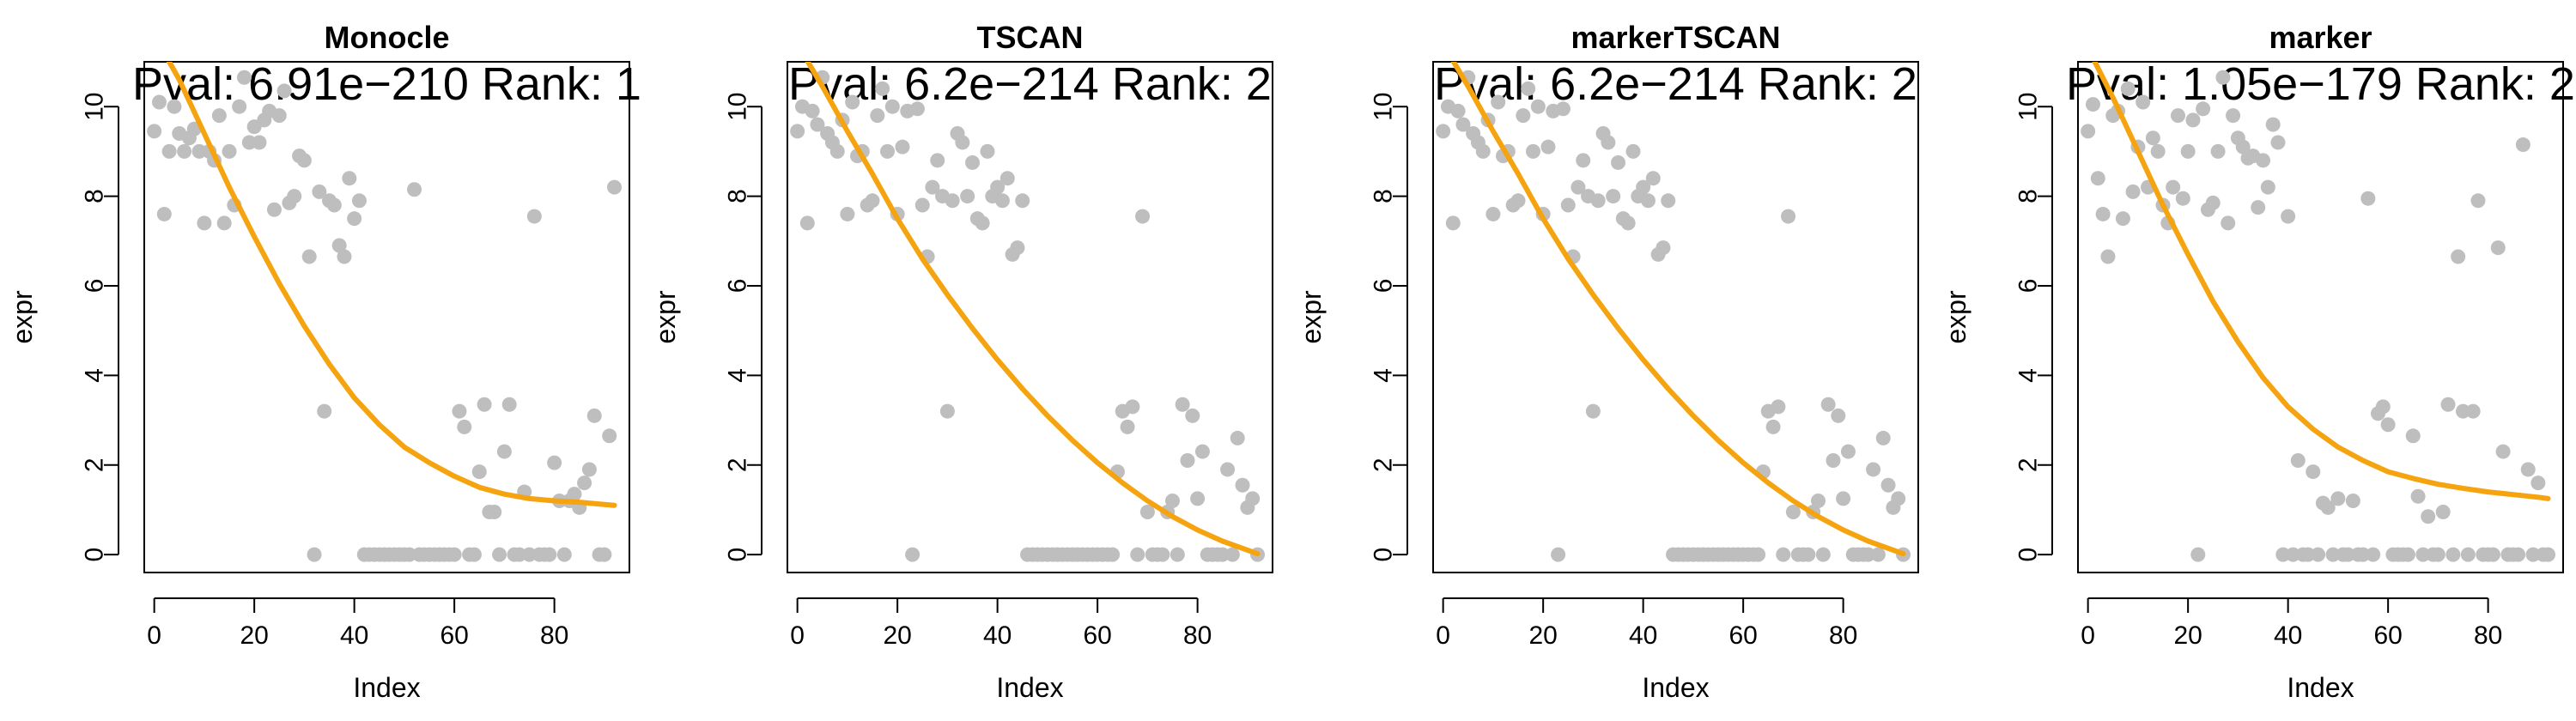 The image size is (2576, 721). What do you see at coordinates (387, 687) in the screenshot?
I see `x-axis-label: Index` at bounding box center [387, 687].